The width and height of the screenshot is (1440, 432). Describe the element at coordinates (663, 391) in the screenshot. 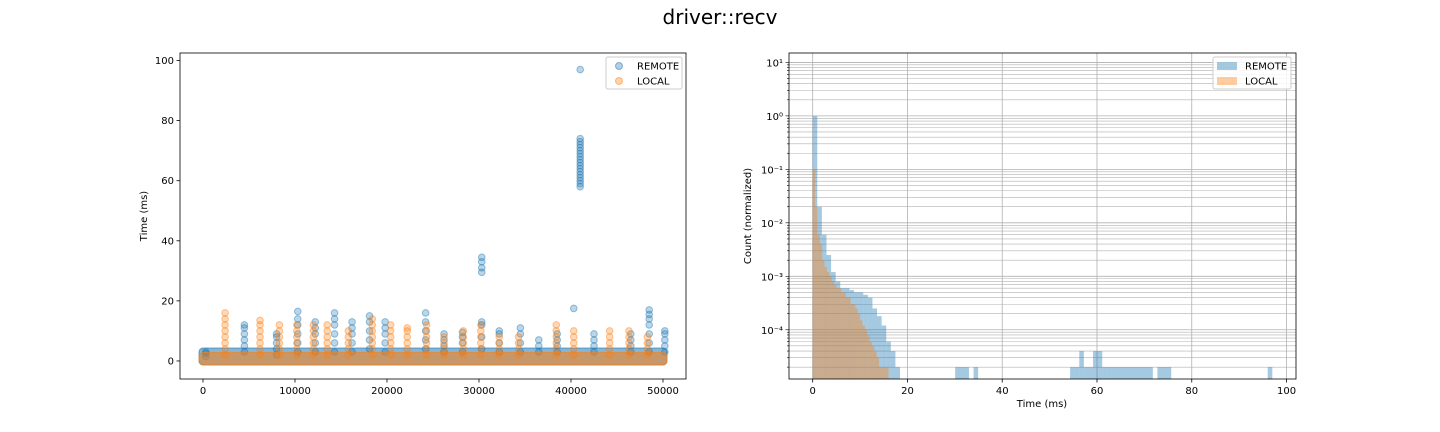

I see `x-tick-label: 50000` at that location.